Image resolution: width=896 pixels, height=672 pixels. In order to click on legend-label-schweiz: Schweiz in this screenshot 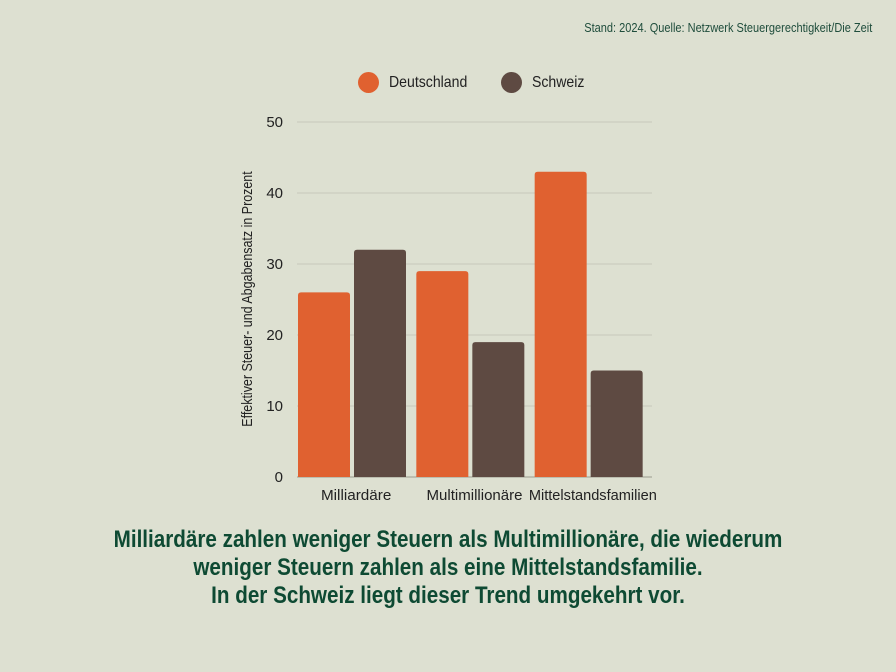, I will do `click(558, 82)`.